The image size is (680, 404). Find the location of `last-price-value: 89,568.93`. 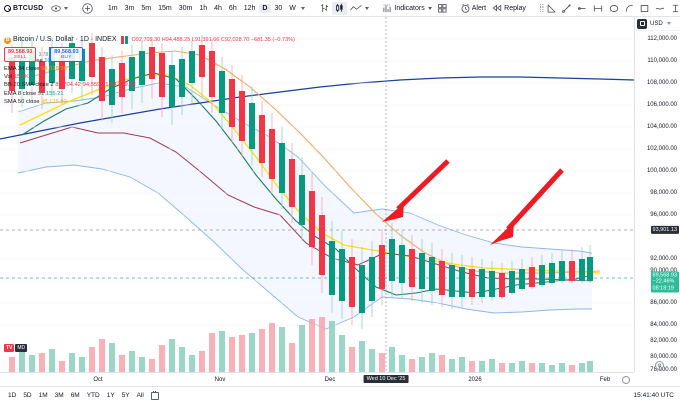

last-price-value: 89,568.93 is located at coordinates (664, 275).